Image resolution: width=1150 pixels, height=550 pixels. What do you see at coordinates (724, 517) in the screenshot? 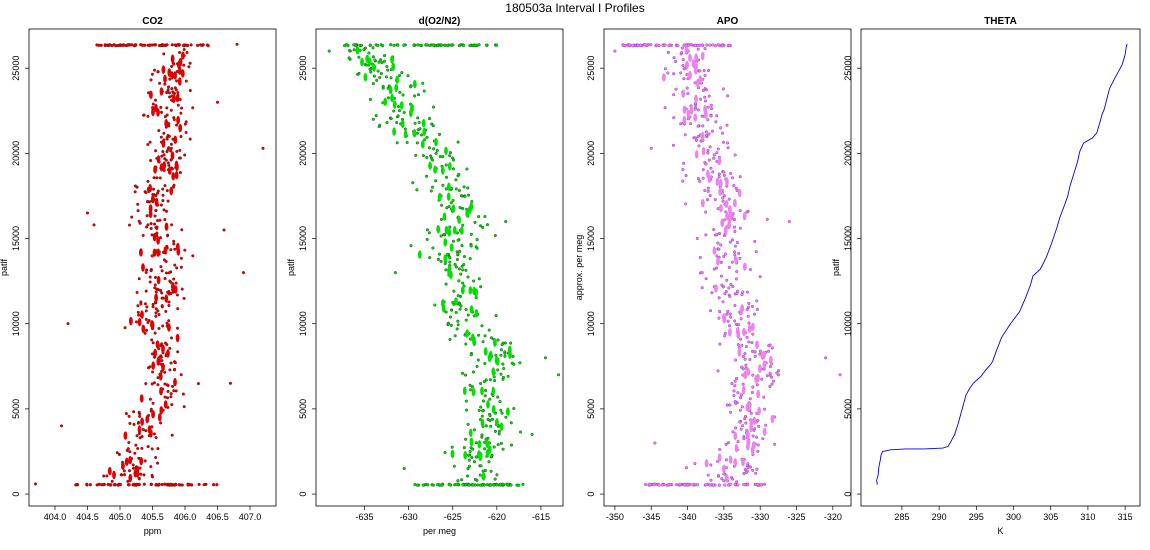
I see `x-tick-label: -335` at bounding box center [724, 517].